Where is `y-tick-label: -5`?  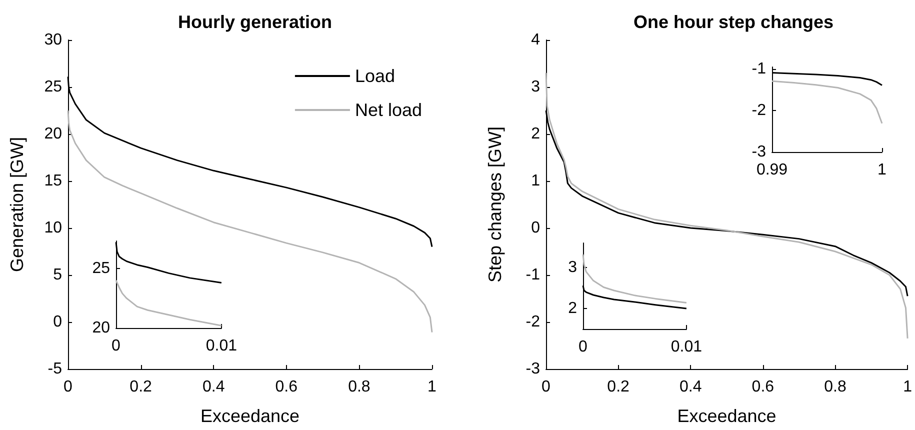 y-tick-label: -5 is located at coordinates (55, 369).